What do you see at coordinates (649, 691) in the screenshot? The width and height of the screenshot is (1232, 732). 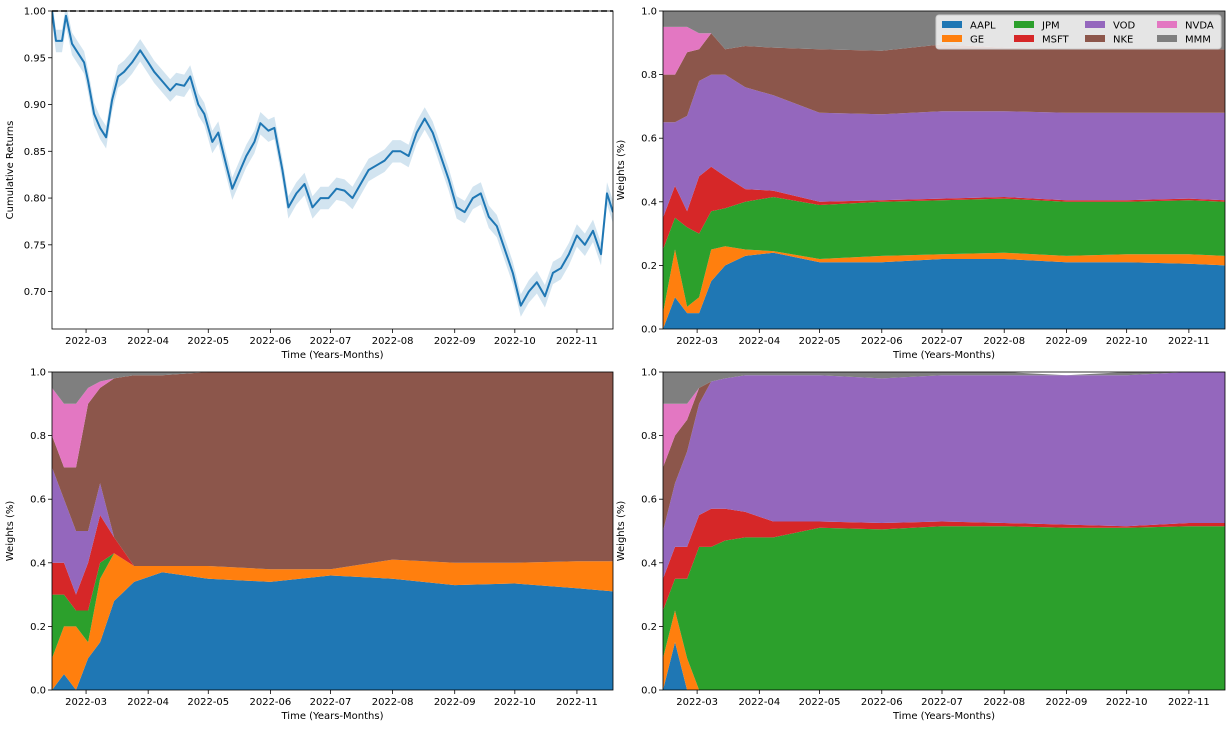 I see `y-tick-label: 0.0` at bounding box center [649, 691].